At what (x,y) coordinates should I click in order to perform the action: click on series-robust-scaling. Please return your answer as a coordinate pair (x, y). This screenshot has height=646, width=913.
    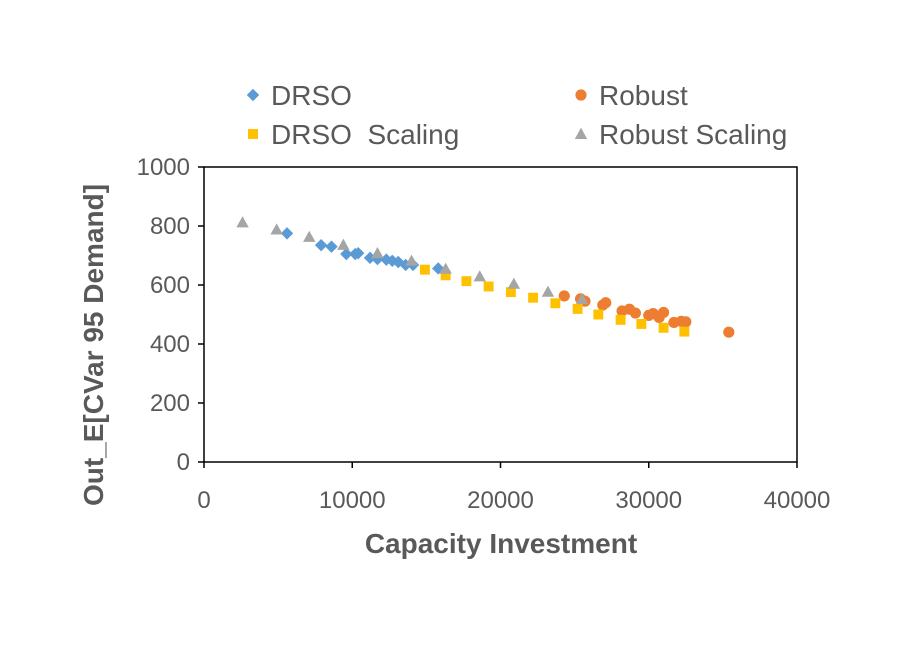
    Looking at the image, I should click on (412, 260).